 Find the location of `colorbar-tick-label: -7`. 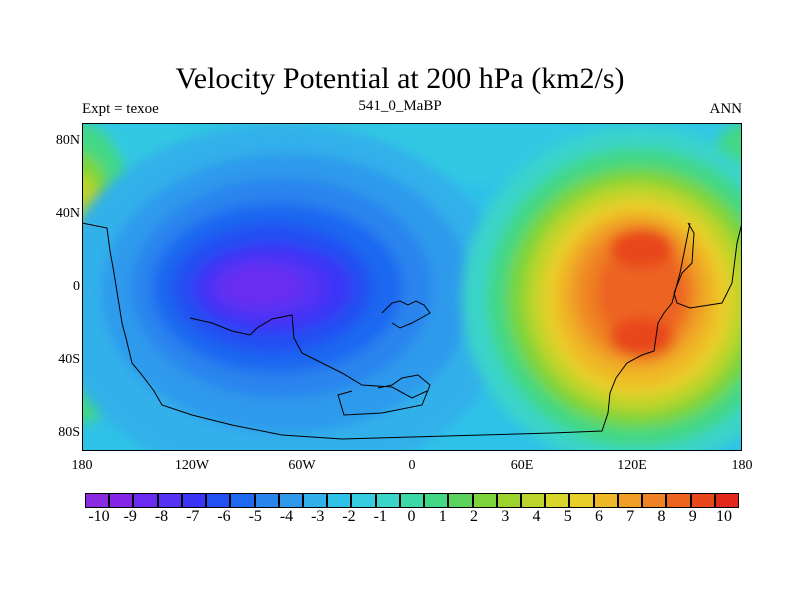

colorbar-tick-label: -7 is located at coordinates (193, 516).